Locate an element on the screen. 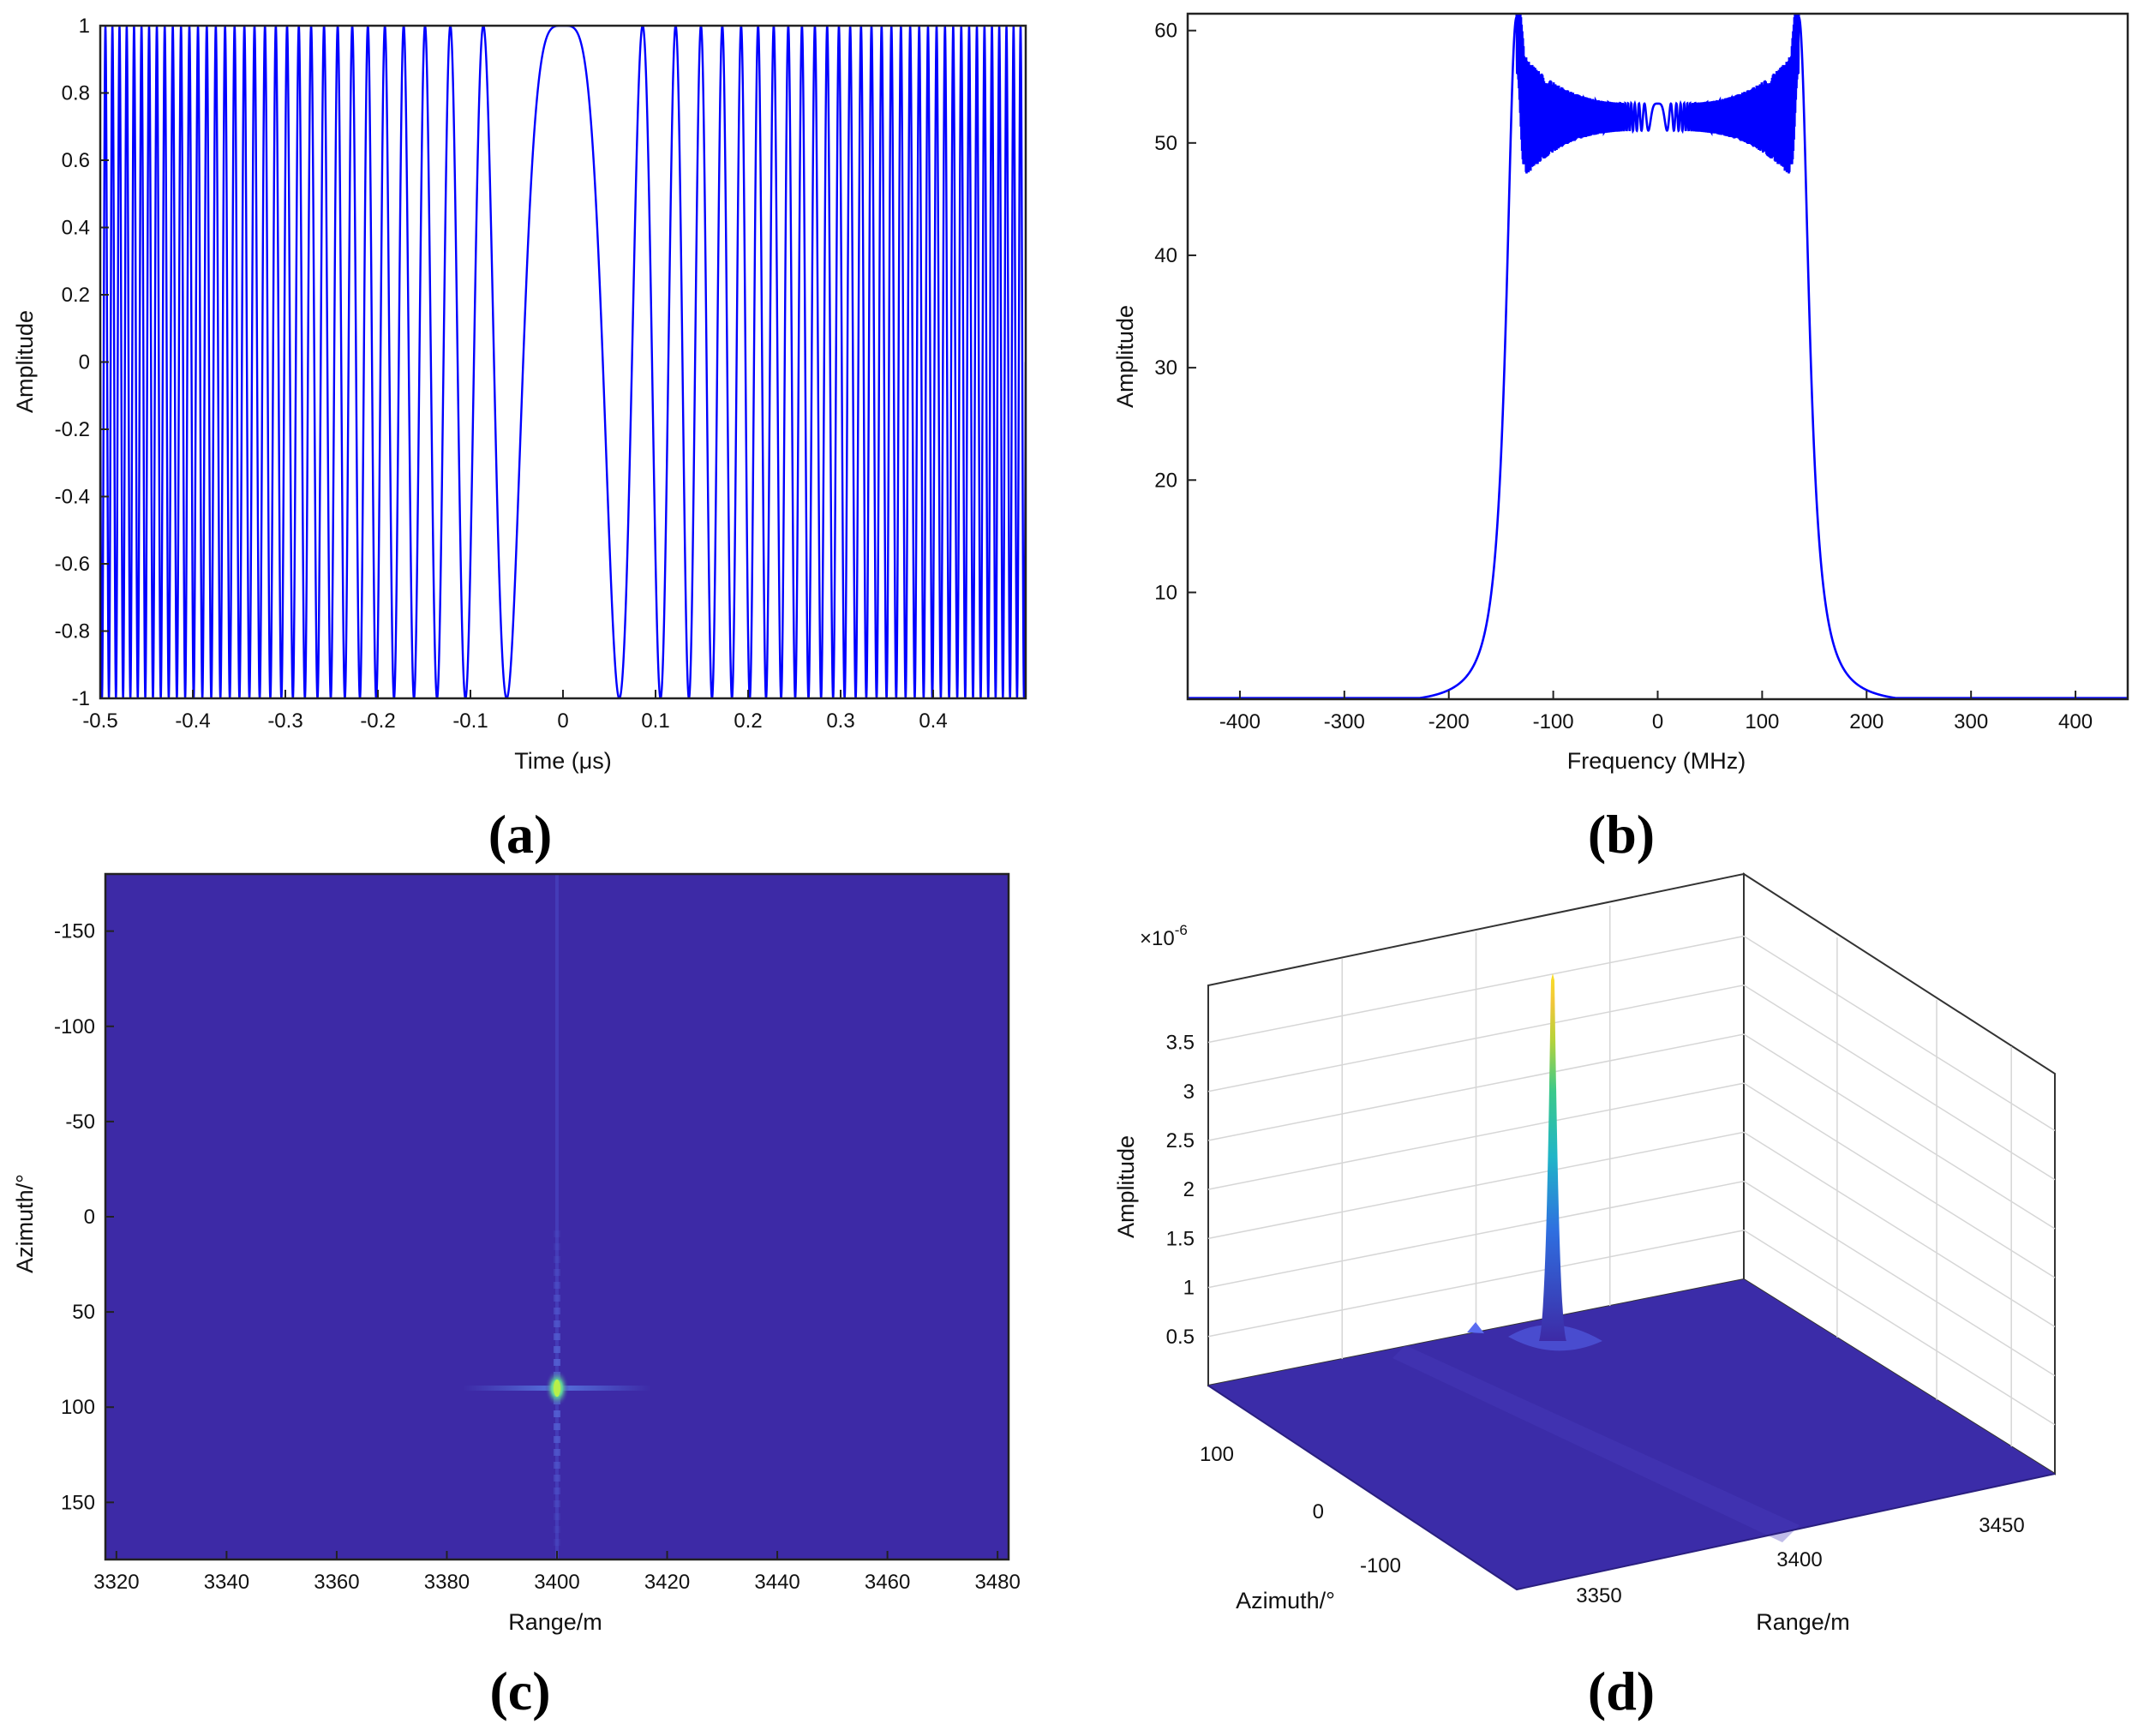 This screenshot has width=2138, height=1736. chart-c-target-peak is located at coordinates (557, 1388).